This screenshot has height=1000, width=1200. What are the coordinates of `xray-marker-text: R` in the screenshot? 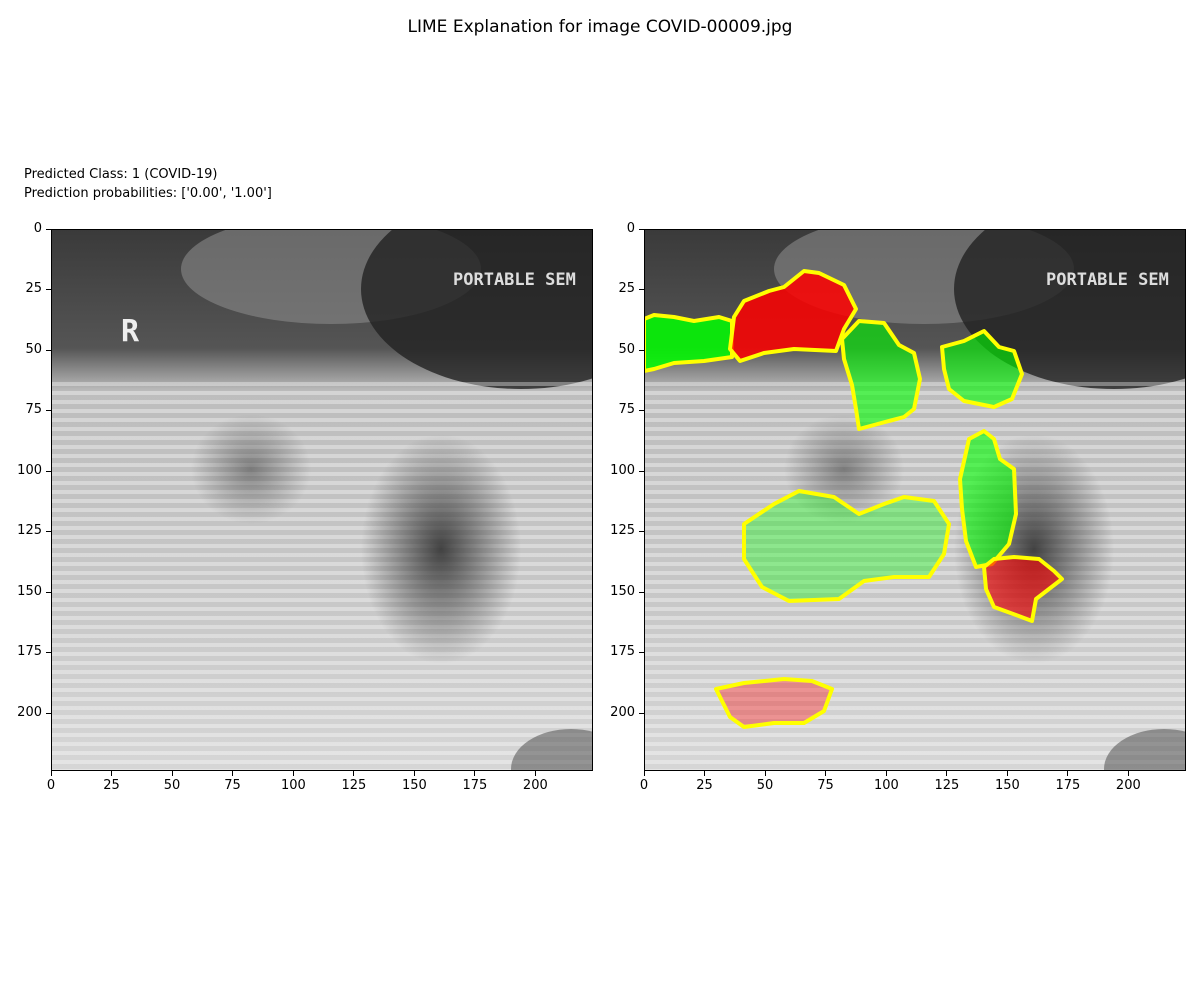 It's located at (130, 331).